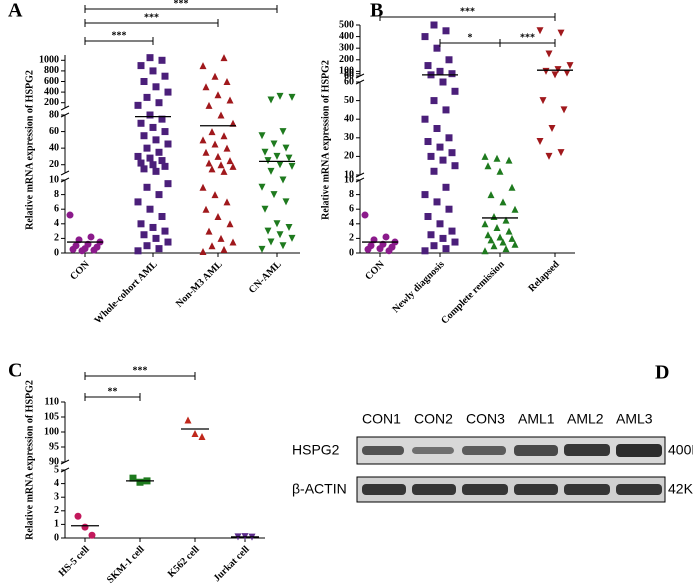 Image resolution: width=693 pixels, height=587 pixels. What do you see at coordinates (680, 489) in the screenshot?
I see `size-label: 42KD` at bounding box center [680, 489].